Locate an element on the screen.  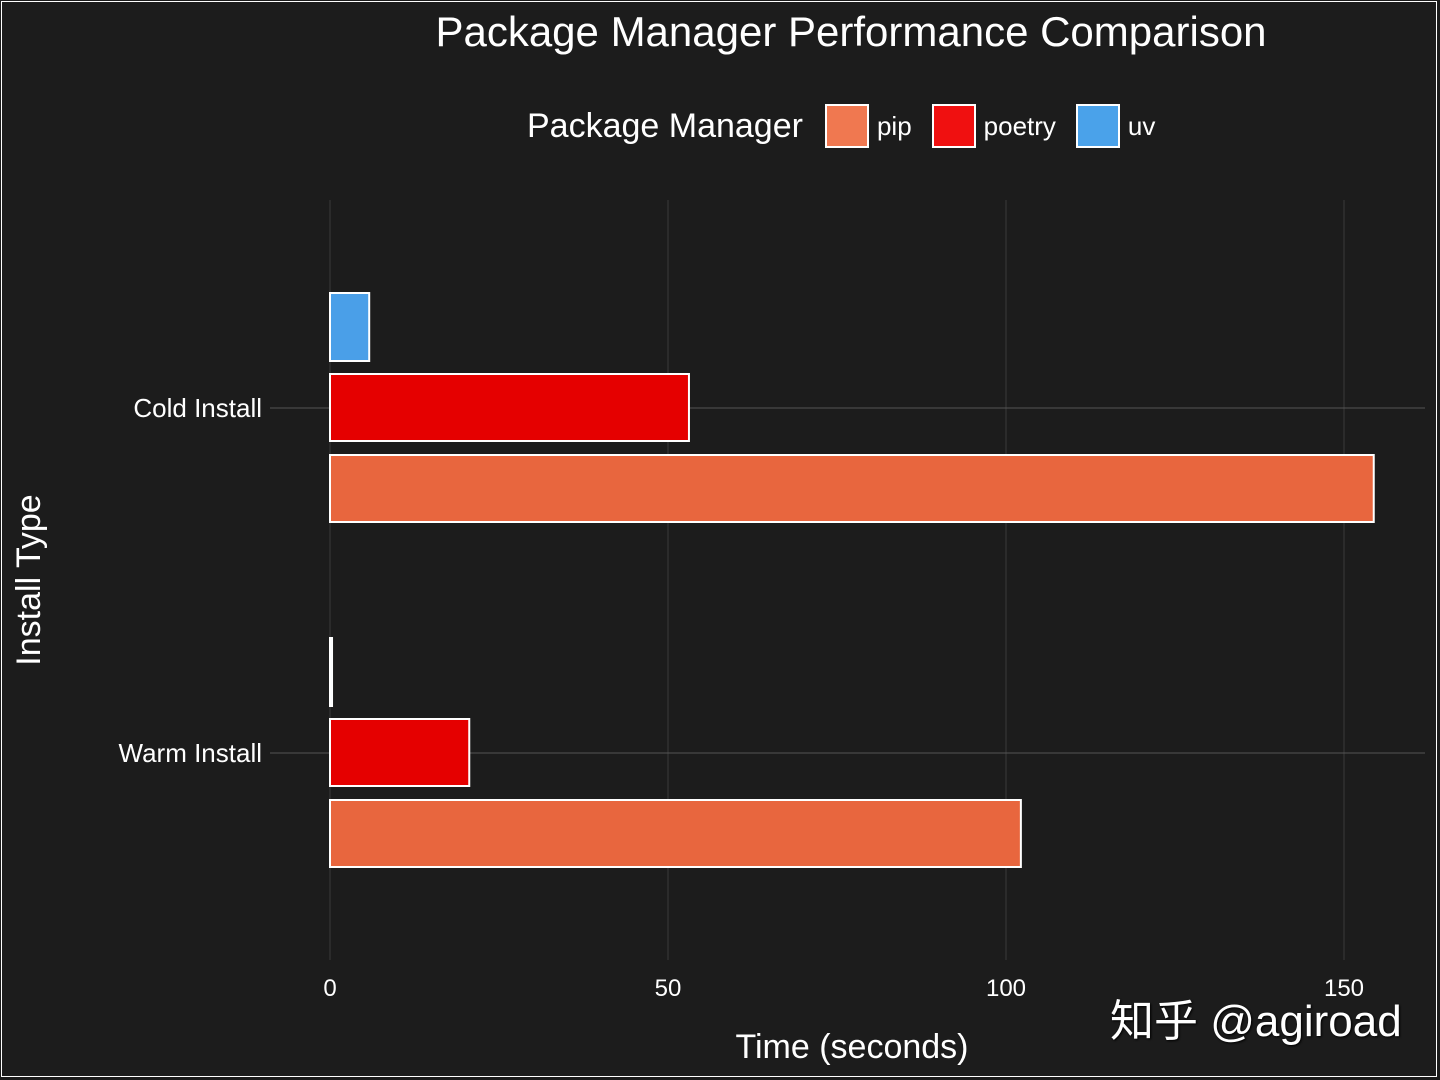
legend-label-pip: pip is located at coordinates (894, 125).